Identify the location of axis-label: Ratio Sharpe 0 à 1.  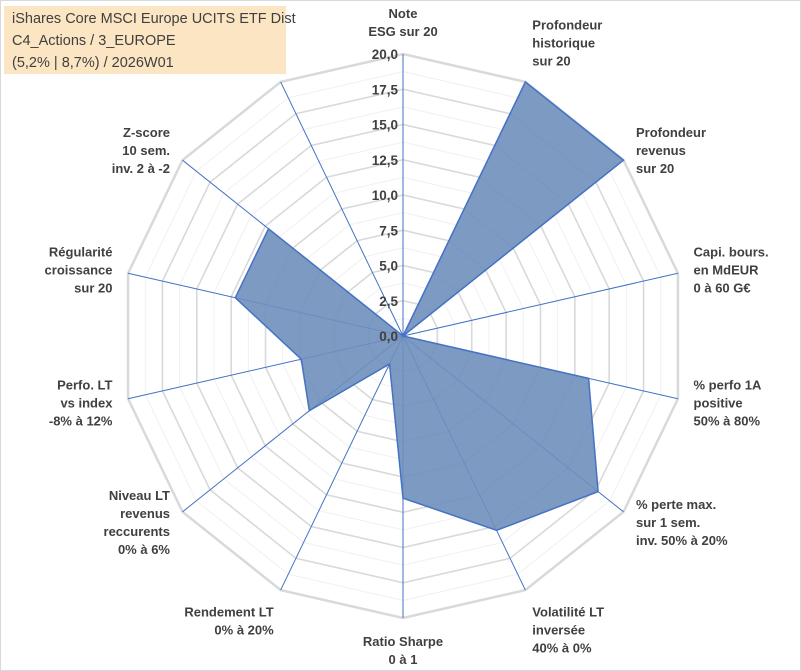
(403, 650).